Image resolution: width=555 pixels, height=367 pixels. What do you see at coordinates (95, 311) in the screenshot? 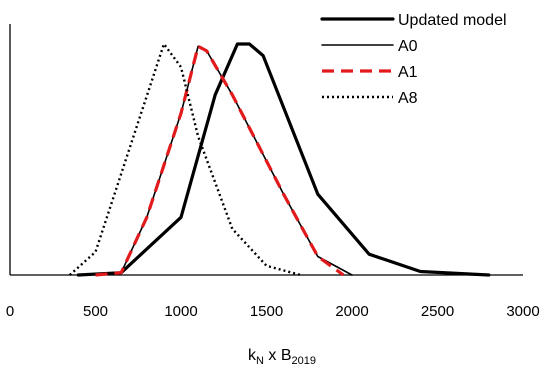
I see `x-tick-label: 500` at bounding box center [95, 311].